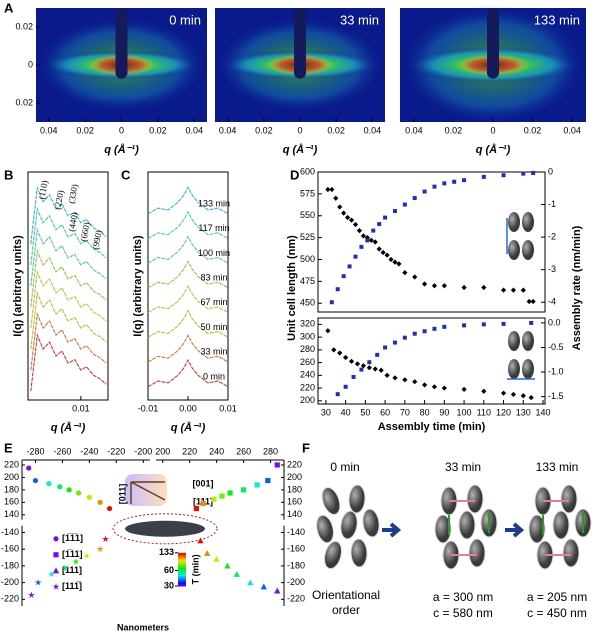 This screenshot has height=636, width=600. What do you see at coordinates (326, 412) in the screenshot?
I see `x-tick-label: 30` at bounding box center [326, 412].